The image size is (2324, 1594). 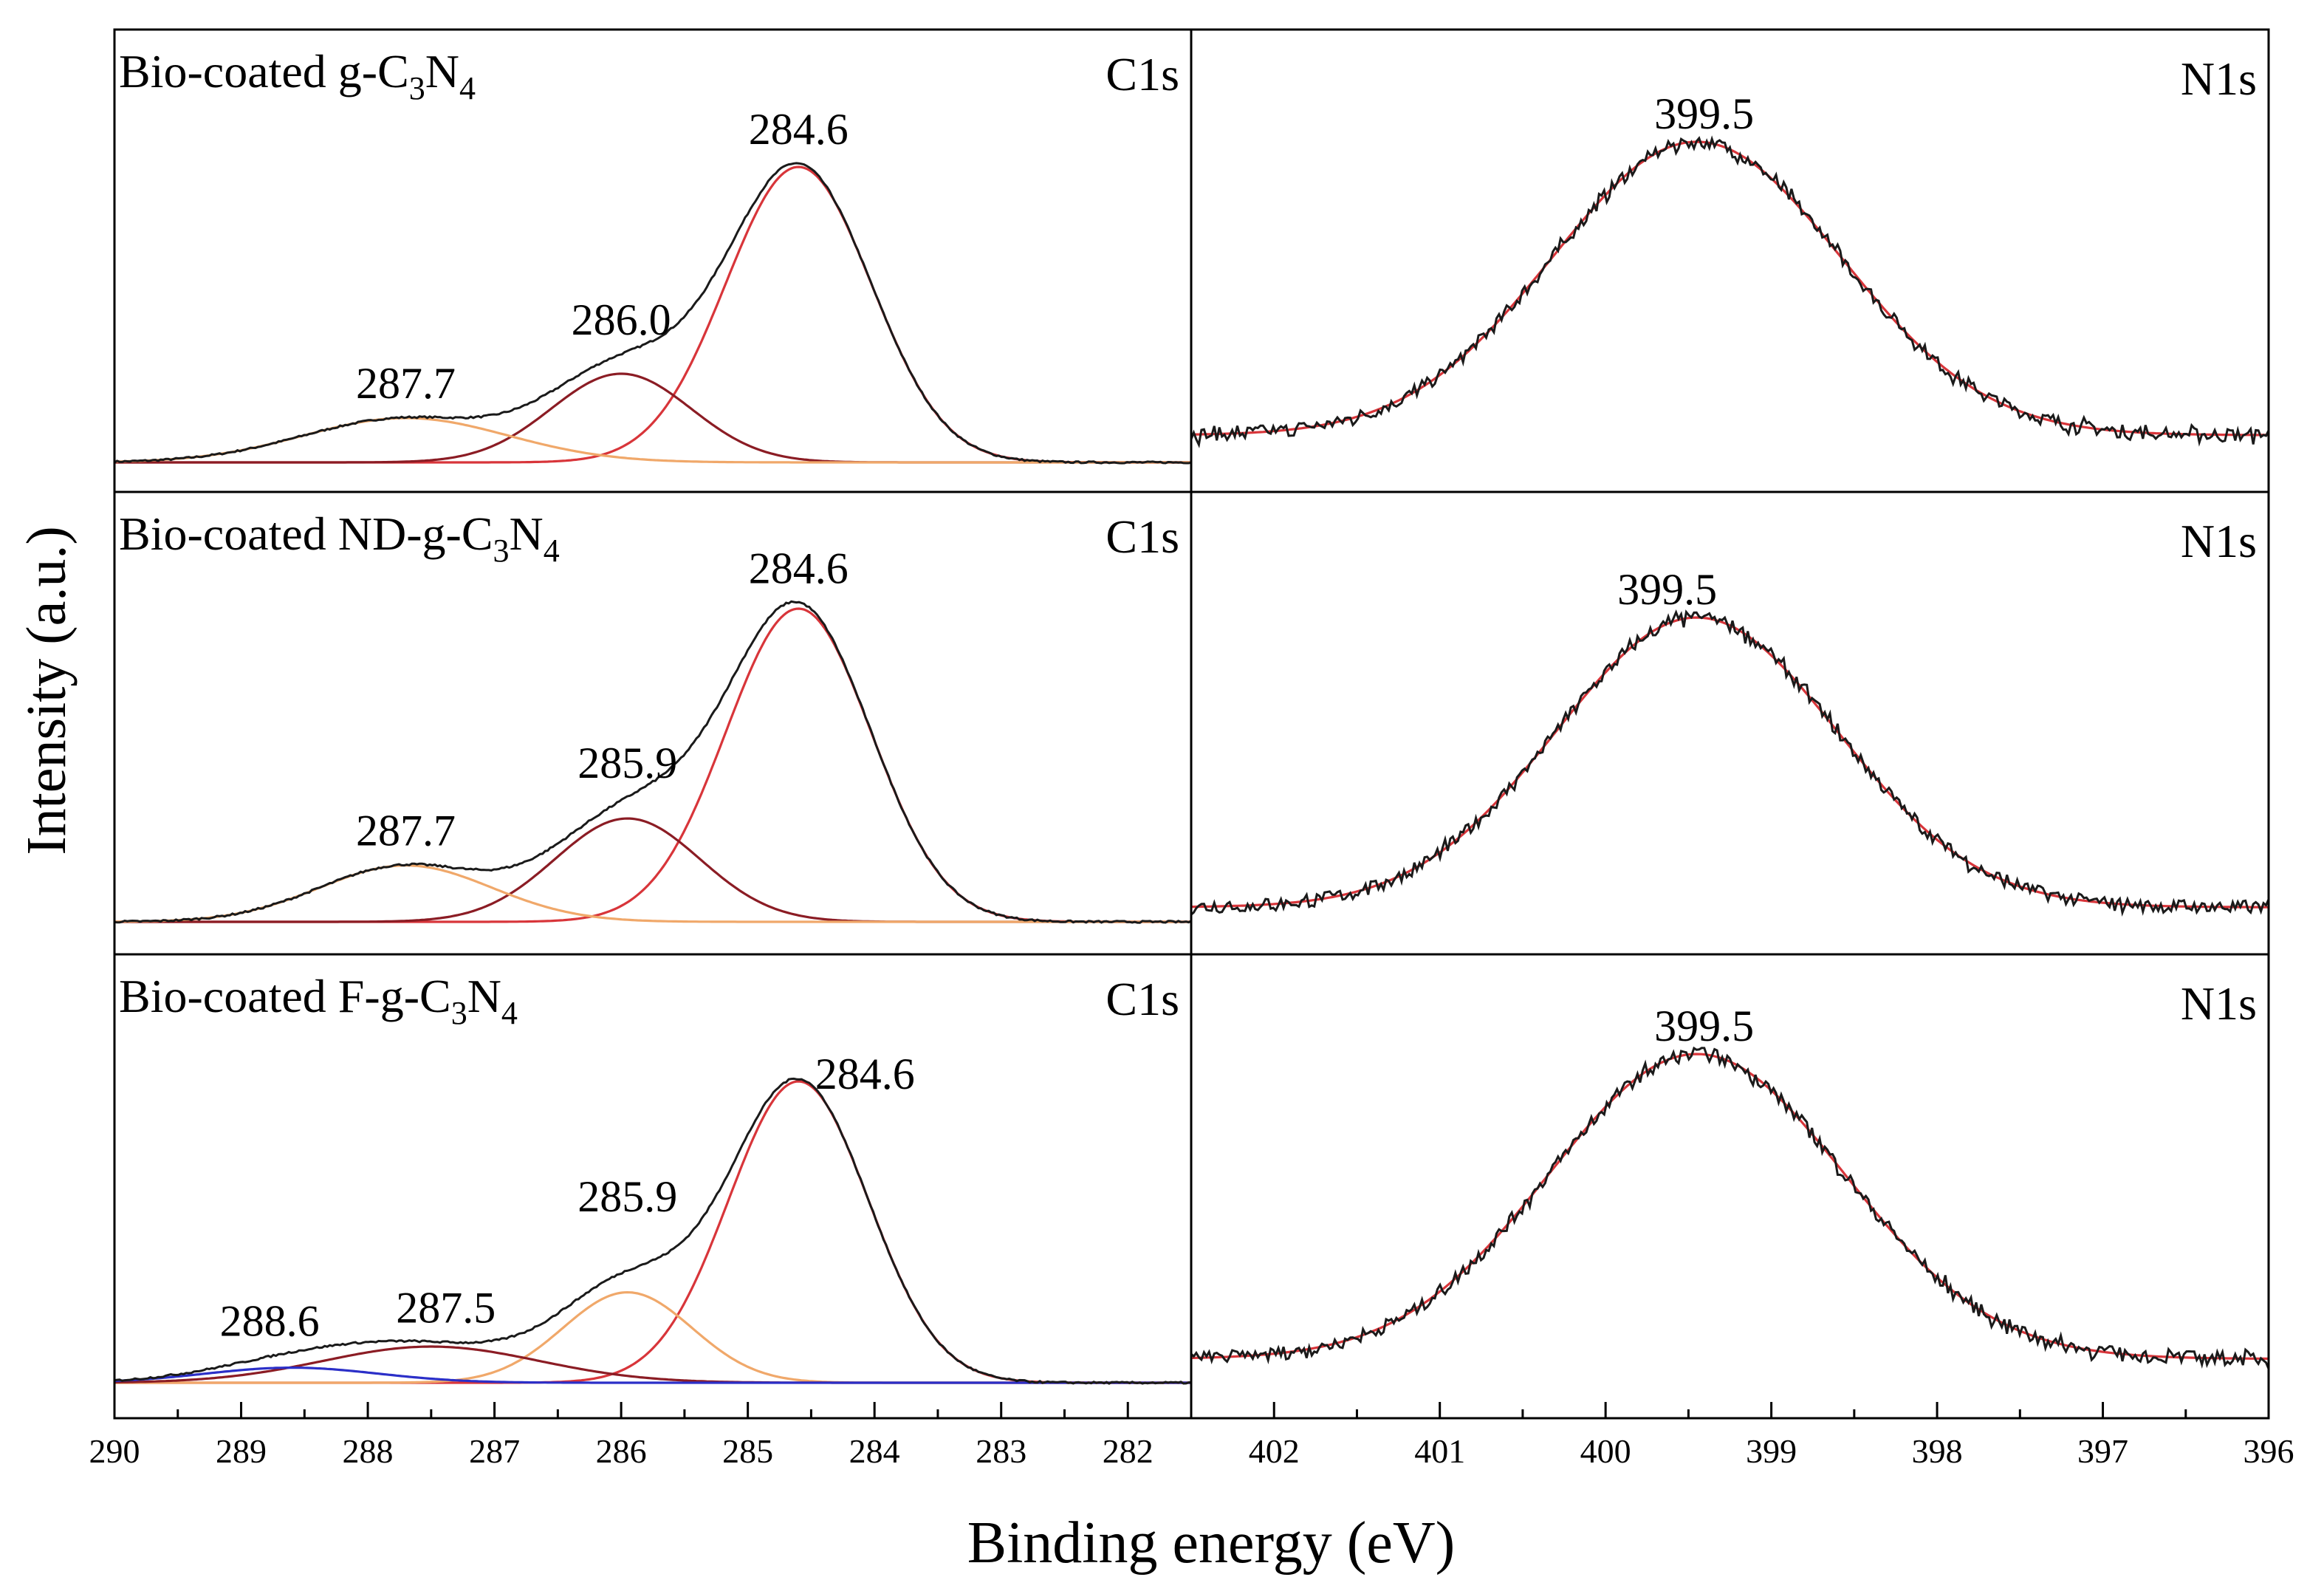 What do you see at coordinates (446, 1308) in the screenshot?
I see `peak-label-287-5: 287.5` at bounding box center [446, 1308].